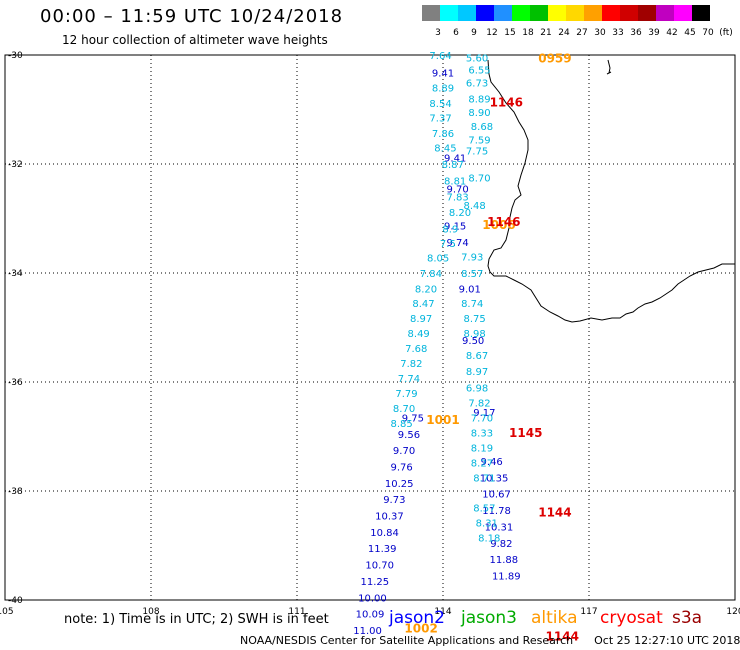 The width and height of the screenshot is (740, 650). Describe the element at coordinates (457, 190) in the screenshot. I see `wave-height-value: 9.70` at that location.